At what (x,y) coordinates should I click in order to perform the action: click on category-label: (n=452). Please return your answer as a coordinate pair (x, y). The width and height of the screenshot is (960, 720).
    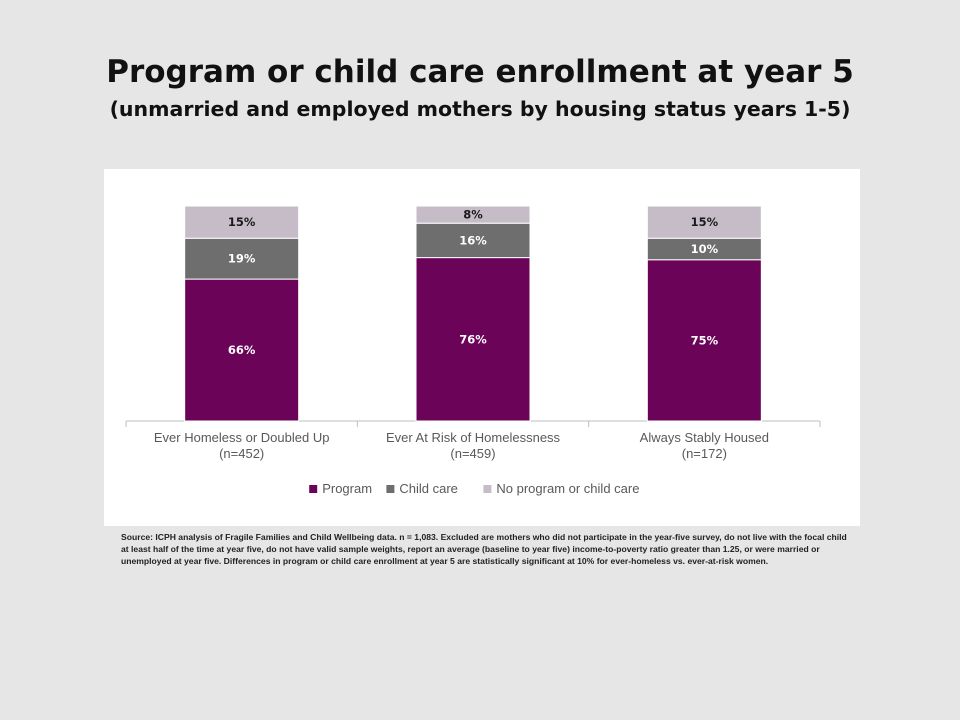
    Looking at the image, I should click on (241, 453).